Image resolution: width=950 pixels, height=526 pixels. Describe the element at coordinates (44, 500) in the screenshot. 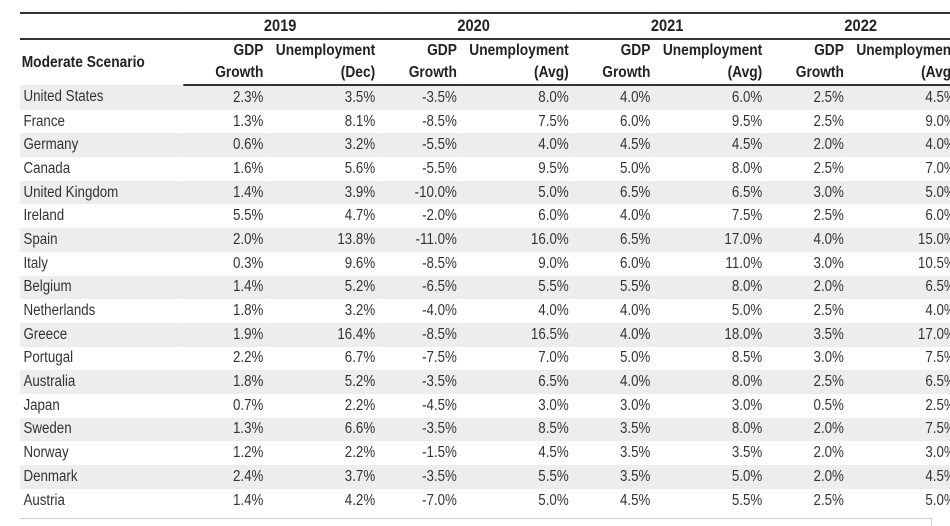

I see `country-cell: Austria` at that location.